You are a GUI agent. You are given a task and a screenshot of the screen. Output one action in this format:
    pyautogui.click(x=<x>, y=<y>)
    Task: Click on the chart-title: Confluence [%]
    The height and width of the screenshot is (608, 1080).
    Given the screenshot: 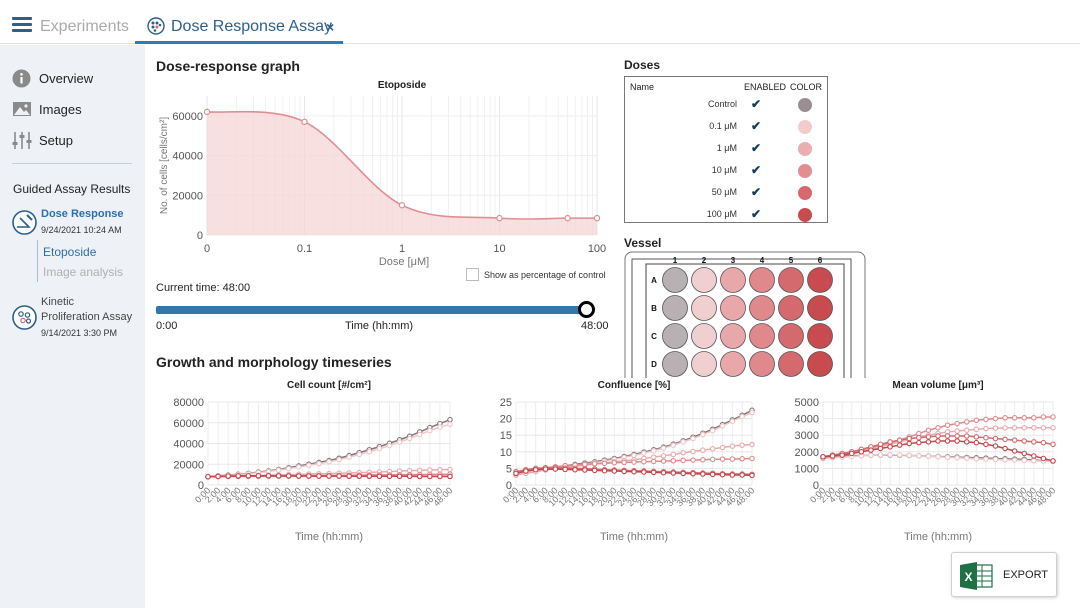 What is the action you would take?
    pyautogui.click(x=634, y=385)
    